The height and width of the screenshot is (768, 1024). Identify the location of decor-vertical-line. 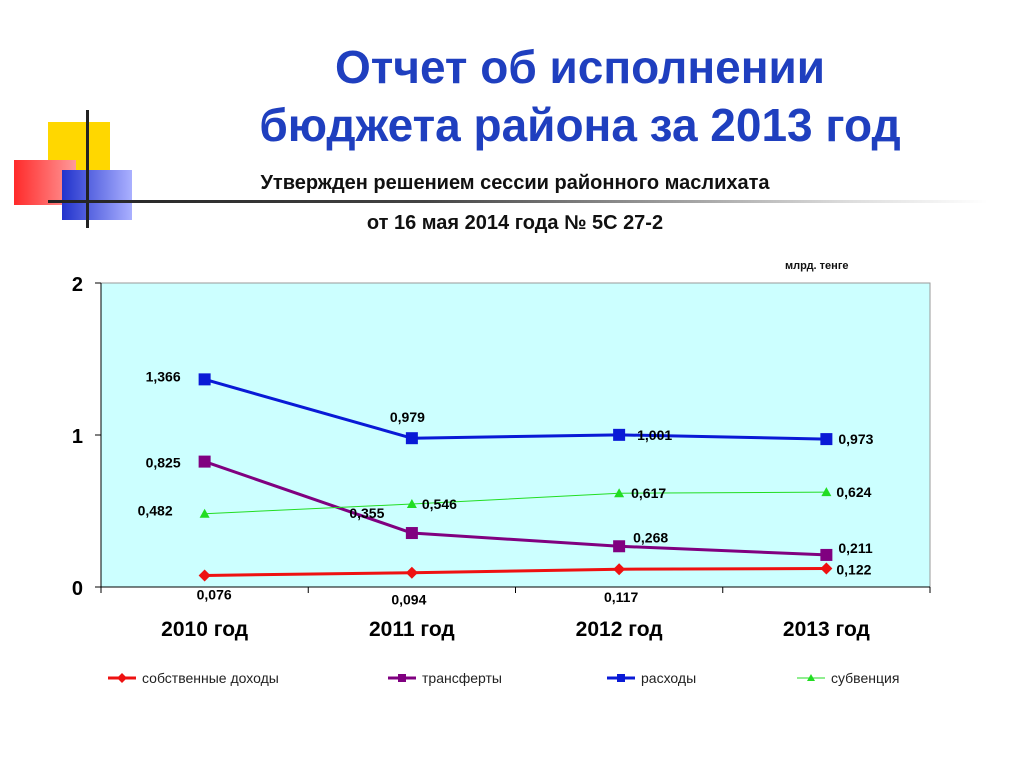
(87, 169).